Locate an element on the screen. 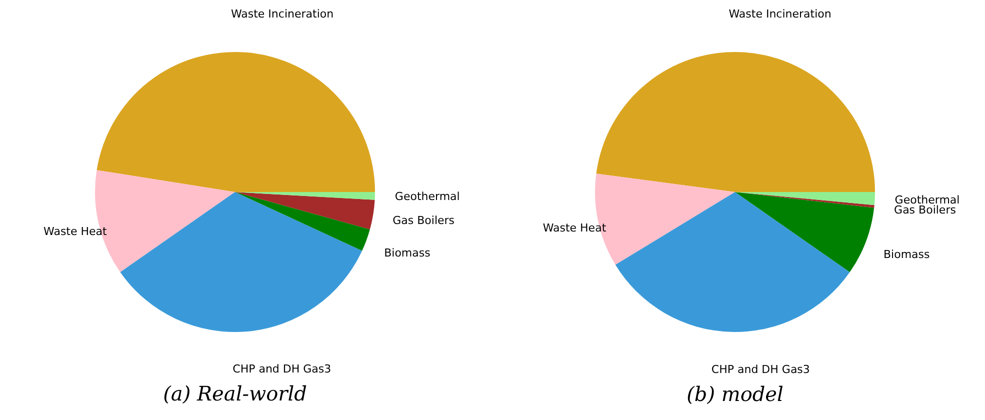 The height and width of the screenshot is (420, 985). slice-label: Geothermal is located at coordinates (427, 197).